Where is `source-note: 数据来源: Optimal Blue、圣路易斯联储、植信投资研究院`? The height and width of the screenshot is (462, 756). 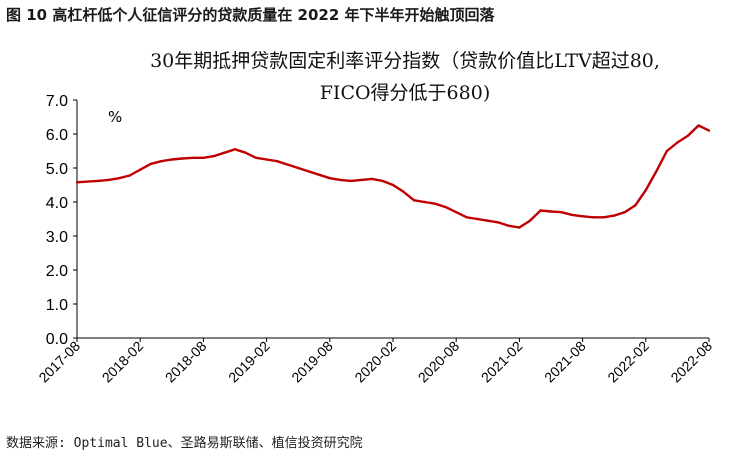 source-note: 数据来源: Optimal Blue、圣路易斯联储、植信投资研究院 is located at coordinates (184, 443).